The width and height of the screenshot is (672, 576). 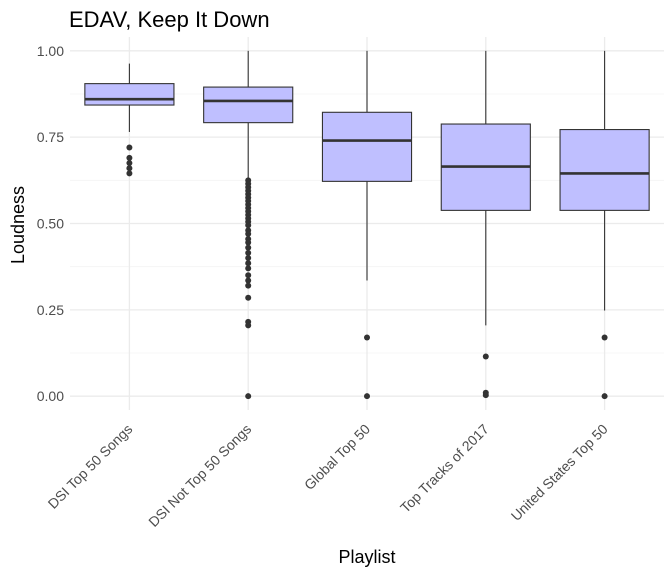 What do you see at coordinates (50, 51) in the screenshot?
I see `y-tick-label: 1.00` at bounding box center [50, 51].